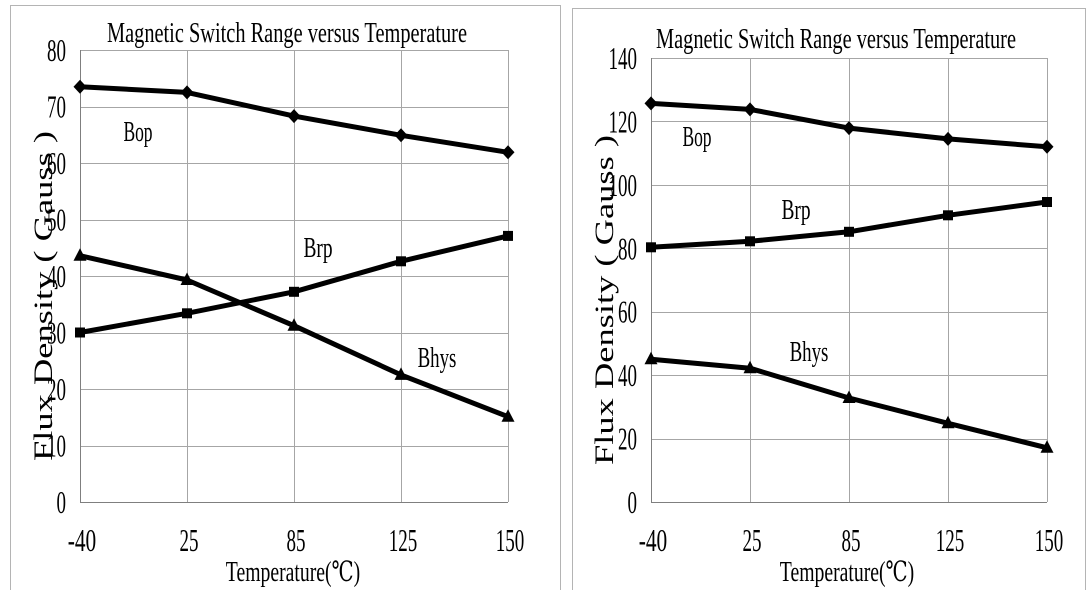 The image size is (1088, 590). What do you see at coordinates (56, 333) in the screenshot?
I see `y-tick-label: 30` at bounding box center [56, 333].